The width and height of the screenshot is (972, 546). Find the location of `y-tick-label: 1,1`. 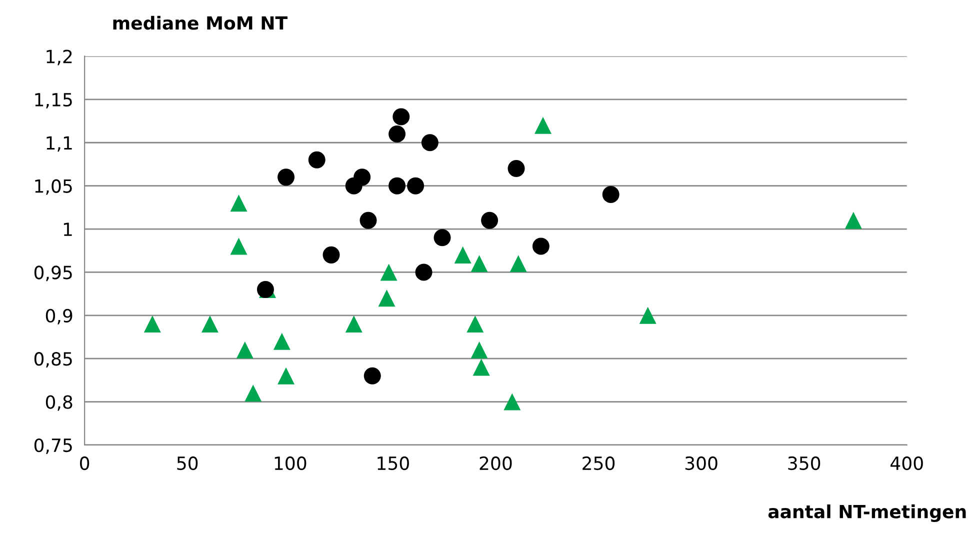

y-tick-label: 1,1 is located at coordinates (59, 144).